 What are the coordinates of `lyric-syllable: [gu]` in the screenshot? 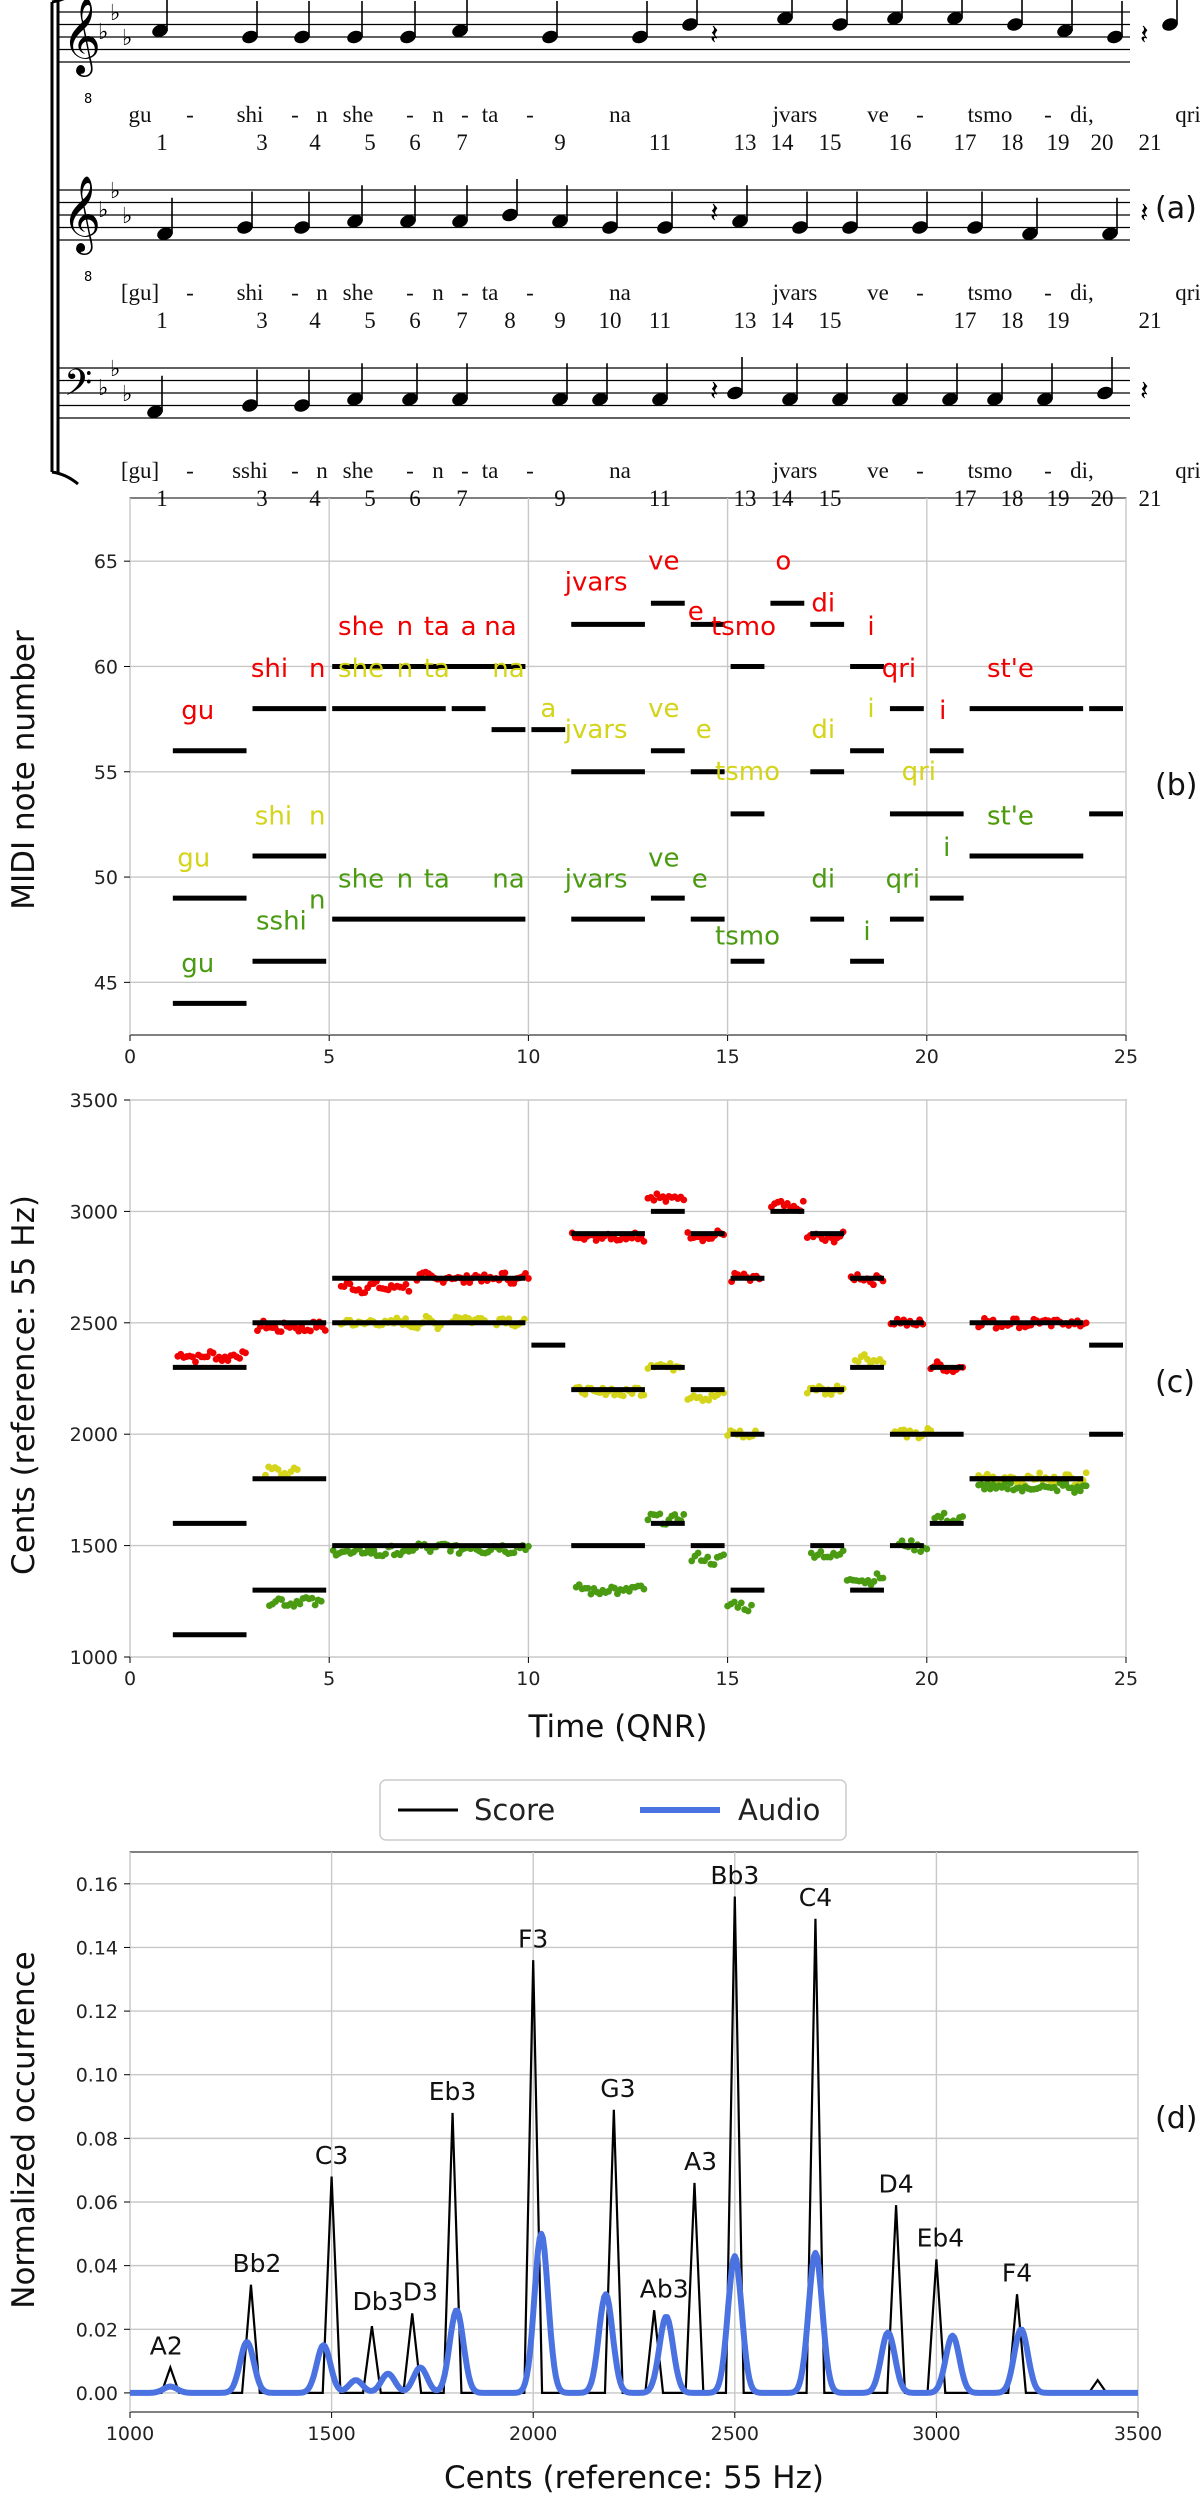 It's located at (140, 292).